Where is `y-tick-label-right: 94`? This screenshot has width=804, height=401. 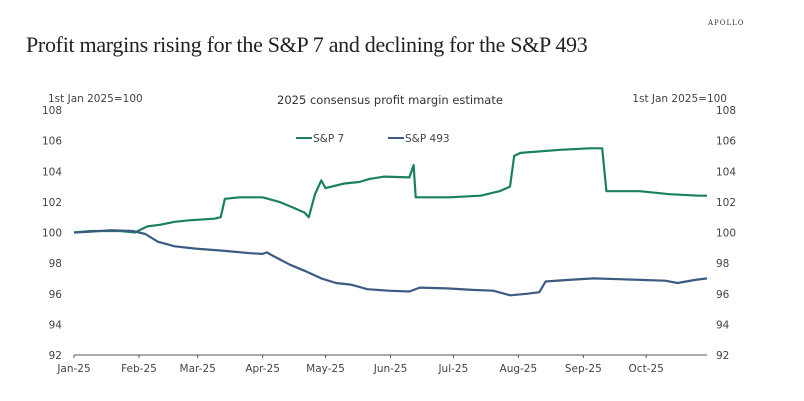
y-tick-label-right: 94 is located at coordinates (723, 325).